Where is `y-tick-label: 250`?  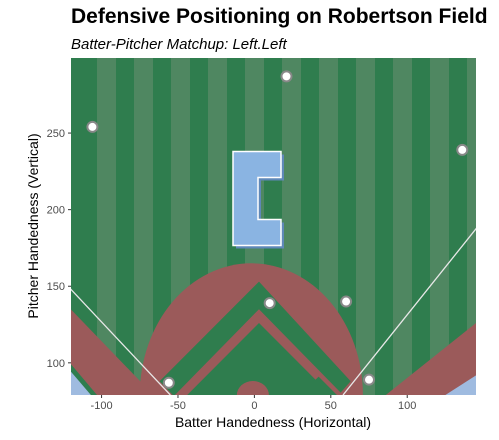 y-tick-label: 250 is located at coordinates (56, 134).